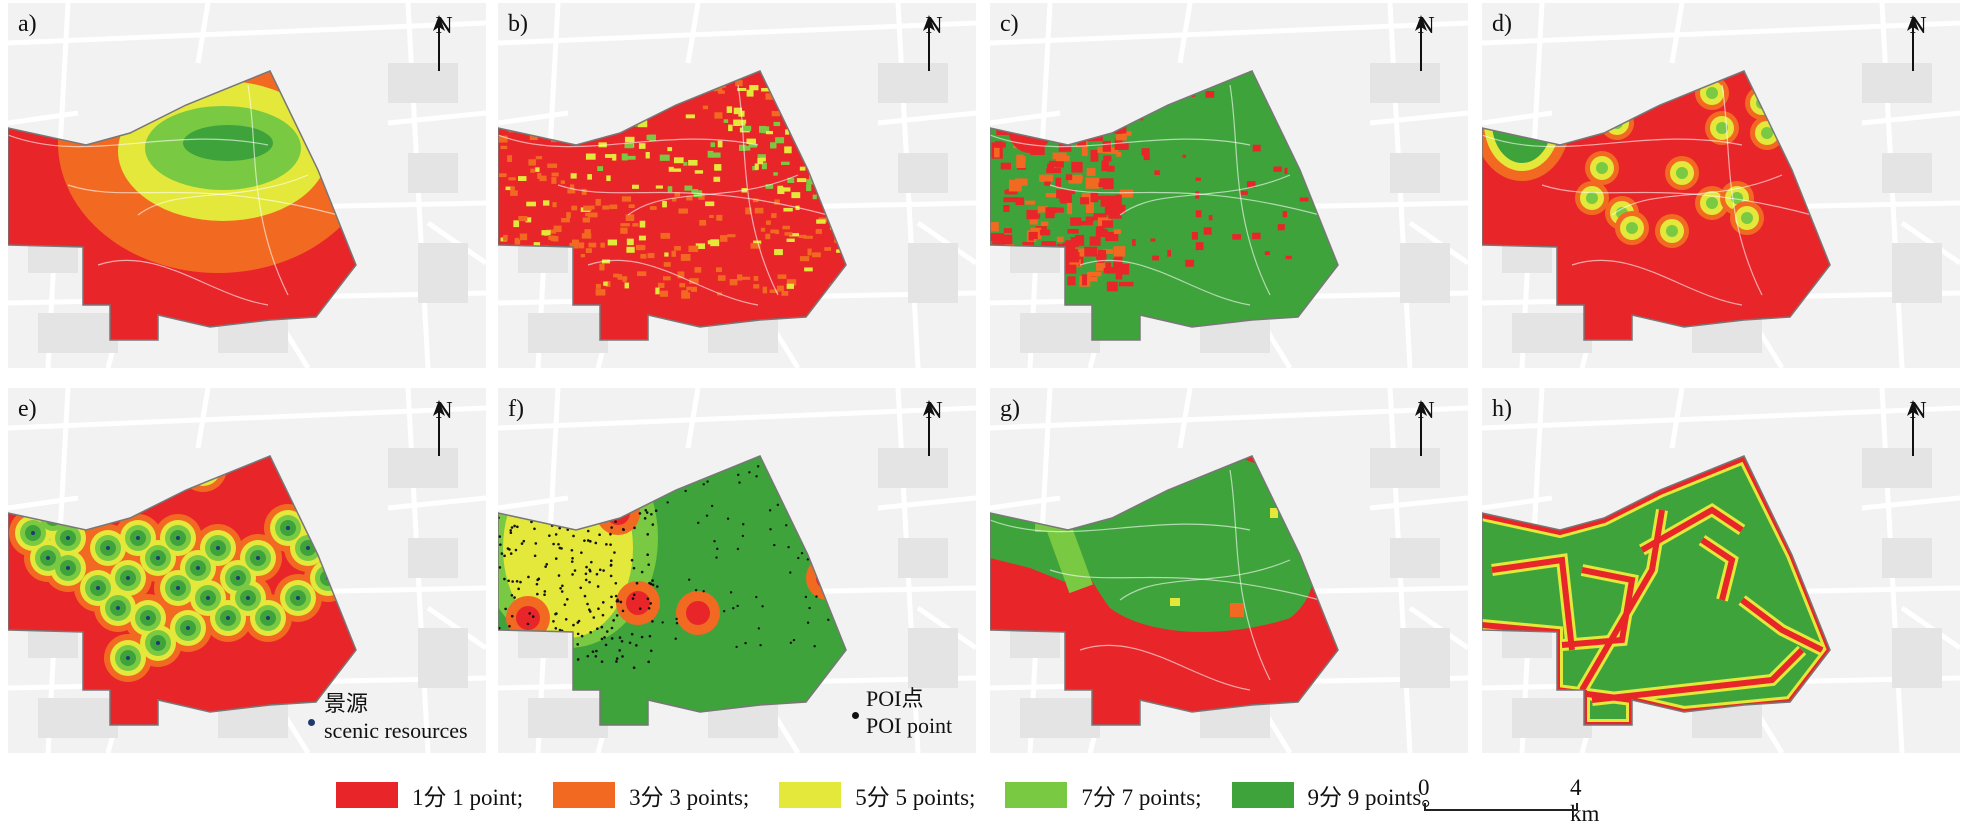  I want to click on map-panel-b: b) N, so click(737, 185).